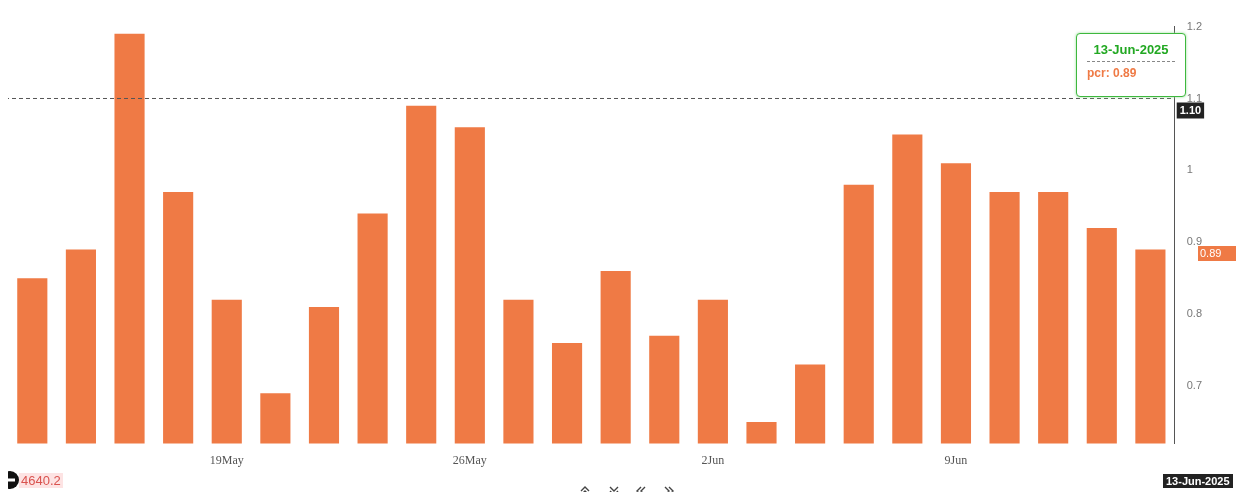 The width and height of the screenshot is (1240, 500). Describe the element at coordinates (956, 459) in the screenshot. I see `x-tick-label: 9Jun` at that location.